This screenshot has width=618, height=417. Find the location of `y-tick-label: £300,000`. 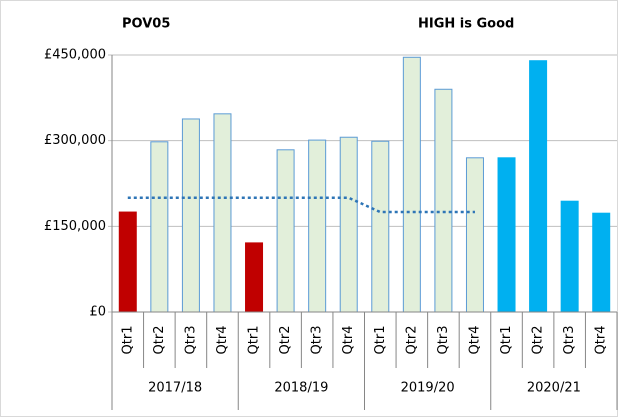

y-tick-label: £300,000 is located at coordinates (75, 140).